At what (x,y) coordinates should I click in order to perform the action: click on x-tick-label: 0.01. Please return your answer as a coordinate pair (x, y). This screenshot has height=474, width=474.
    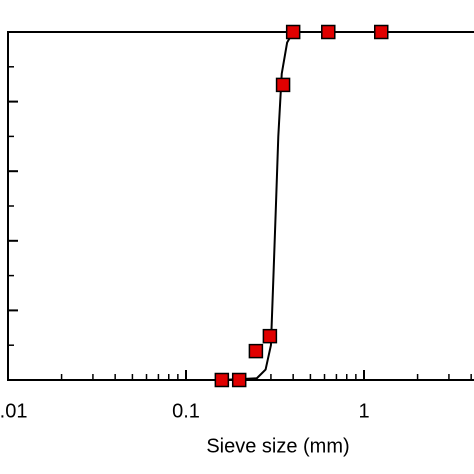
    Looking at the image, I should click on (13, 411).